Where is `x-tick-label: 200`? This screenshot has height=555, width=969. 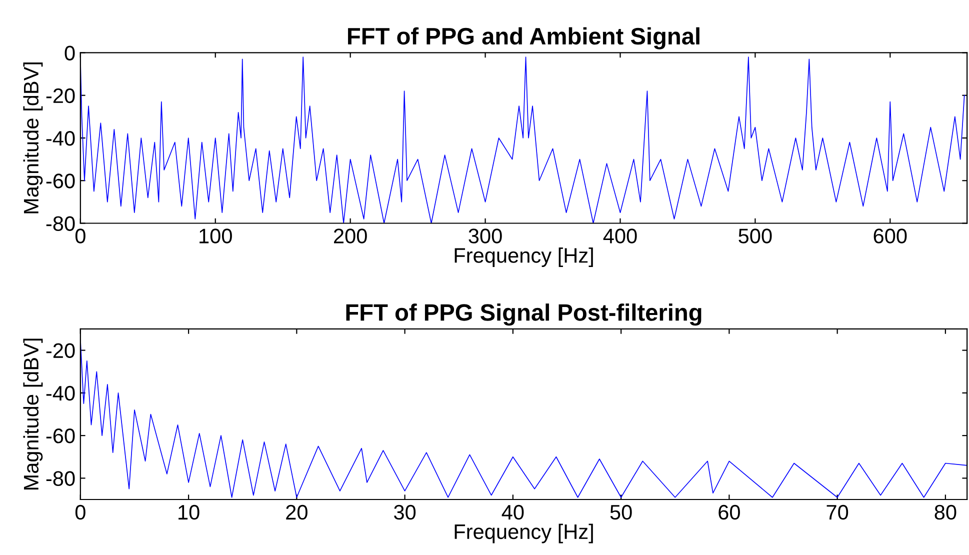
x-tick-label: 200 is located at coordinates (350, 236).